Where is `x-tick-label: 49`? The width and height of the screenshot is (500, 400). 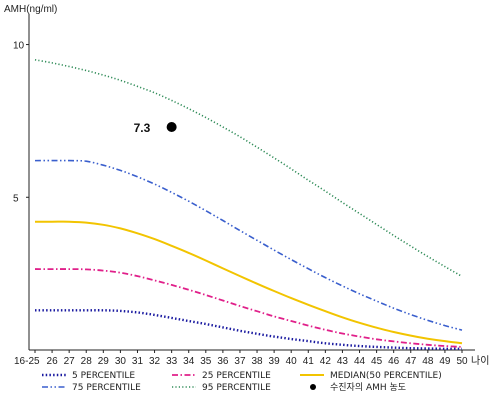 x-tick-label: 49 is located at coordinates (445, 361).